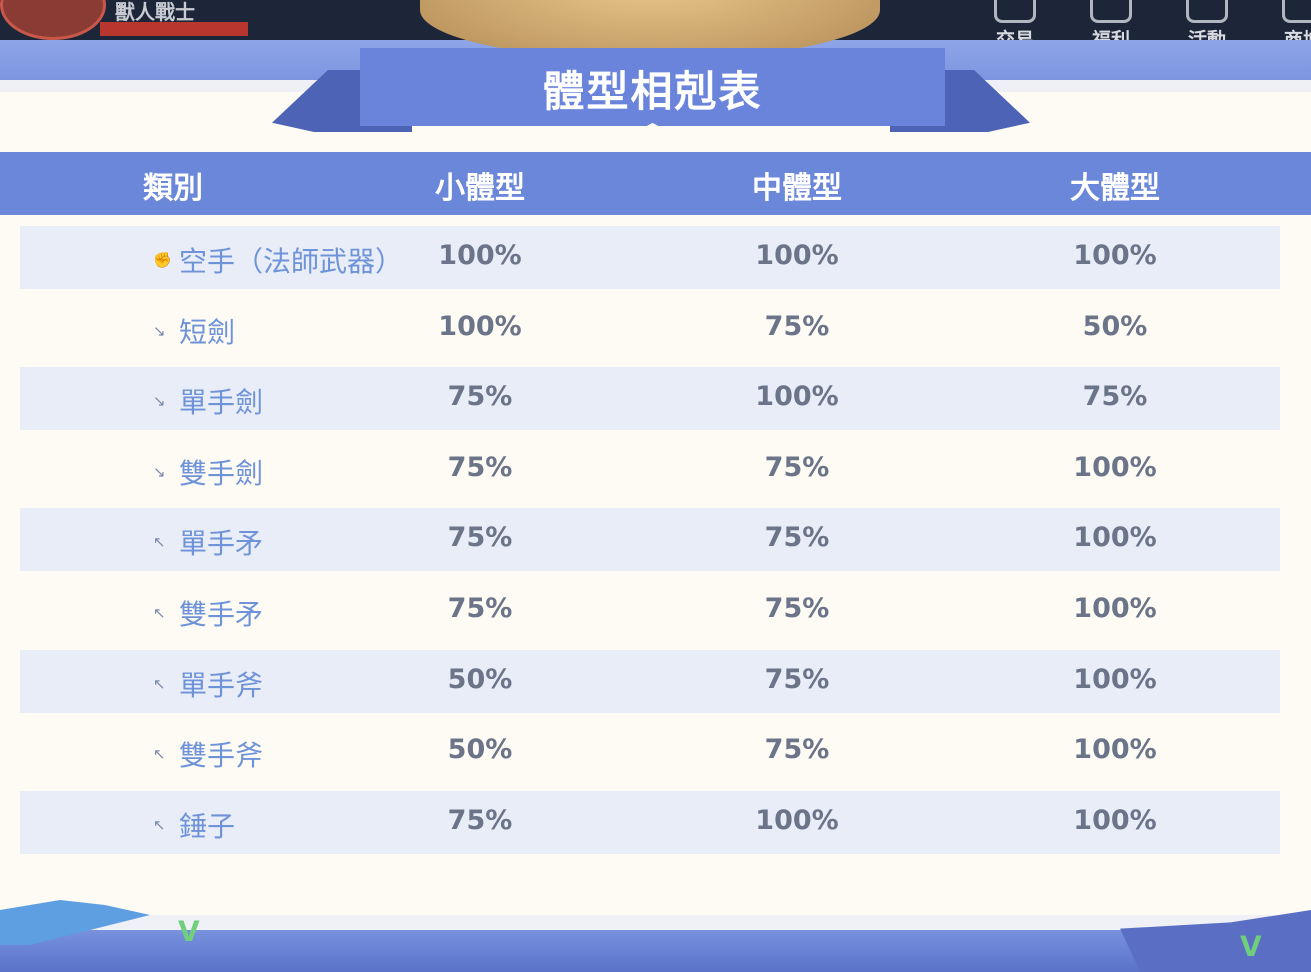  I want to click on weapon-name: 單手斧, so click(221, 685).